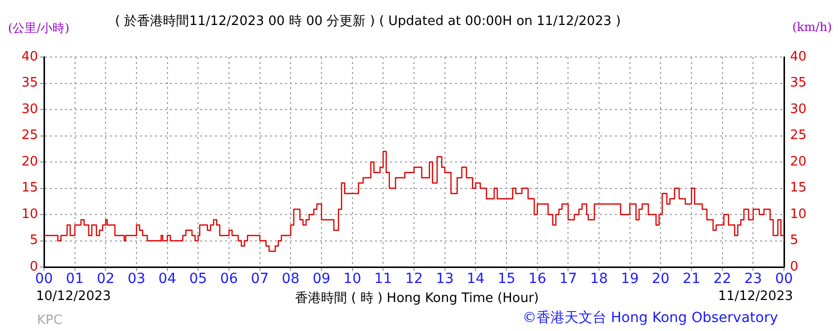  What do you see at coordinates (229, 279) in the screenshot?
I see `x-tick-label: 06` at bounding box center [229, 279].